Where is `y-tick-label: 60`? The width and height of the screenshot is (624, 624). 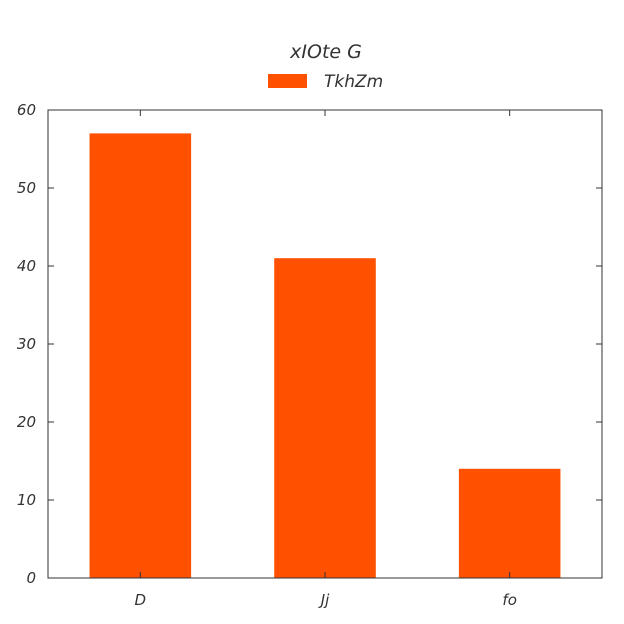
y-tick-label: 60 is located at coordinates (26, 110).